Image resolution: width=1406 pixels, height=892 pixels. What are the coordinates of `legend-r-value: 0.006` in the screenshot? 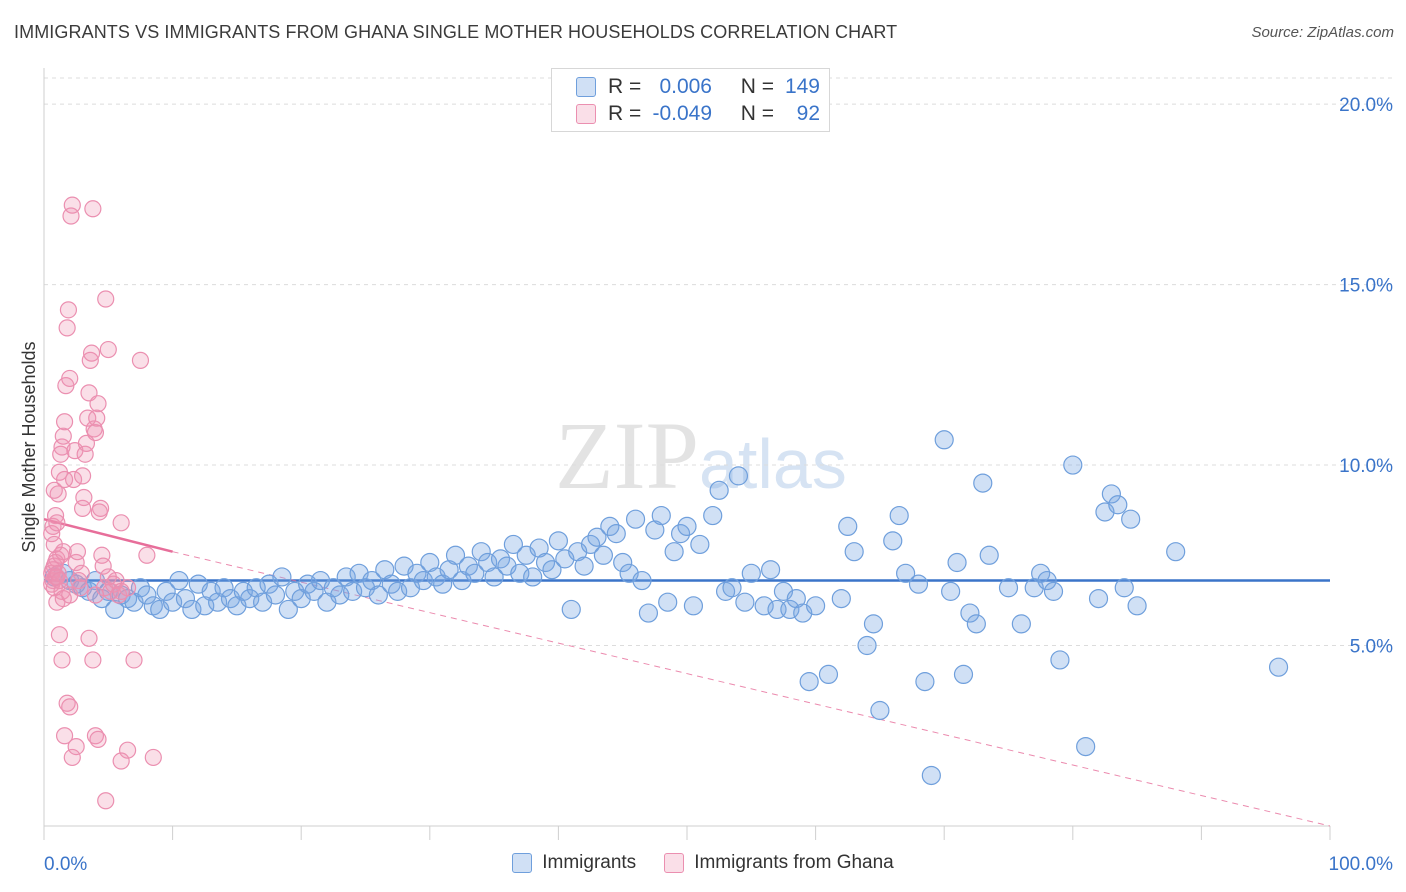 It's located at (685, 86).